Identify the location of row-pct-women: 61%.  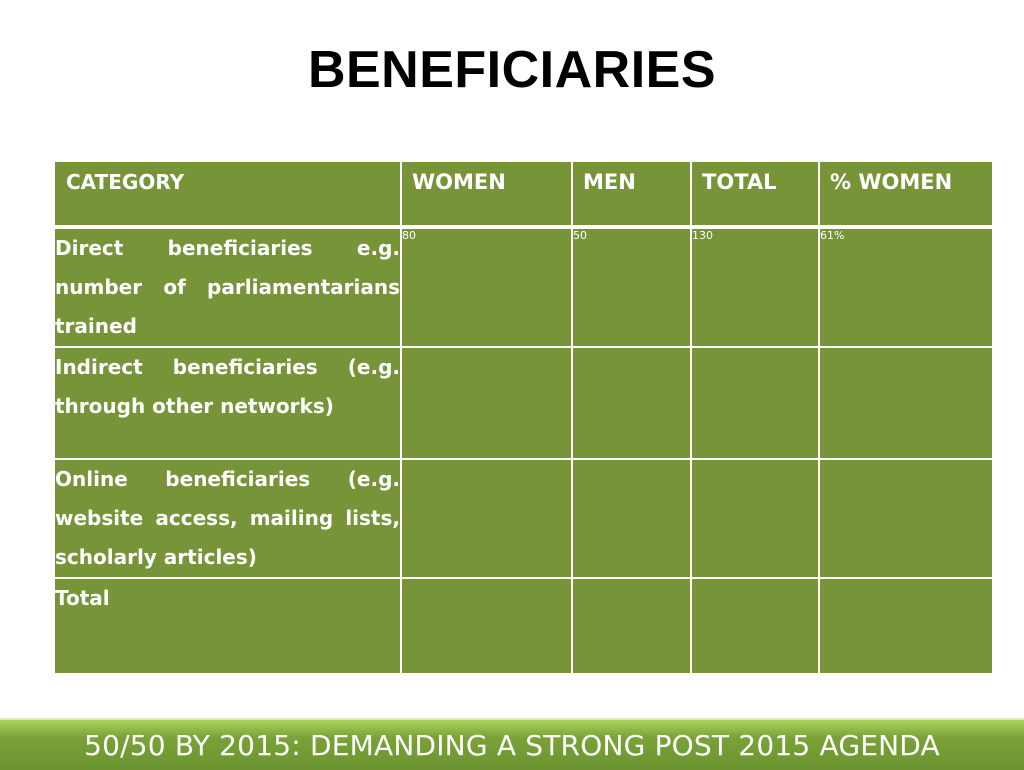
(906, 287).